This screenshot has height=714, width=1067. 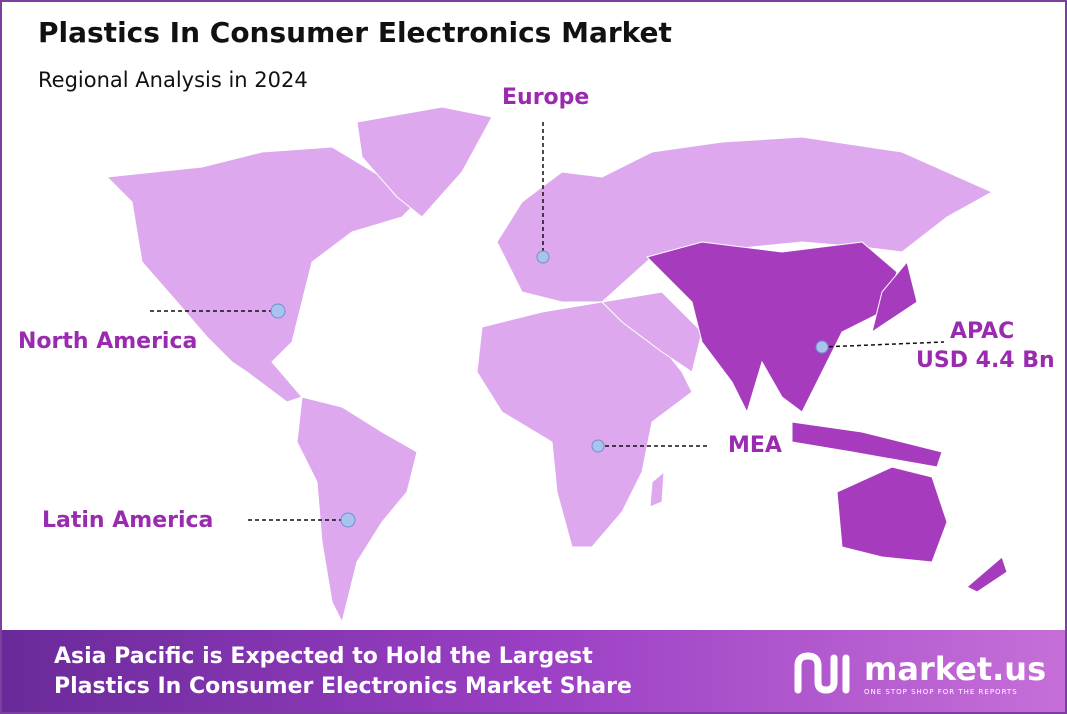 What do you see at coordinates (357, 510) in the screenshot?
I see `south-america` at bounding box center [357, 510].